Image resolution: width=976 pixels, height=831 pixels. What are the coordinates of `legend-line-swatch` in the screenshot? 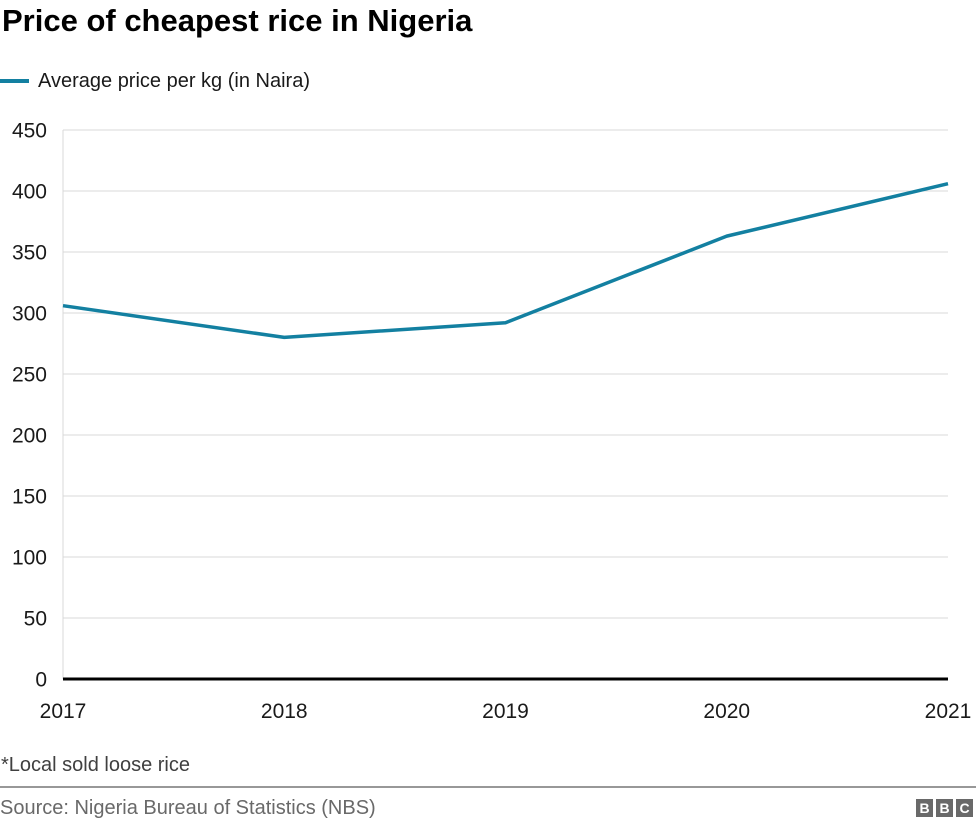 It's located at (14, 81).